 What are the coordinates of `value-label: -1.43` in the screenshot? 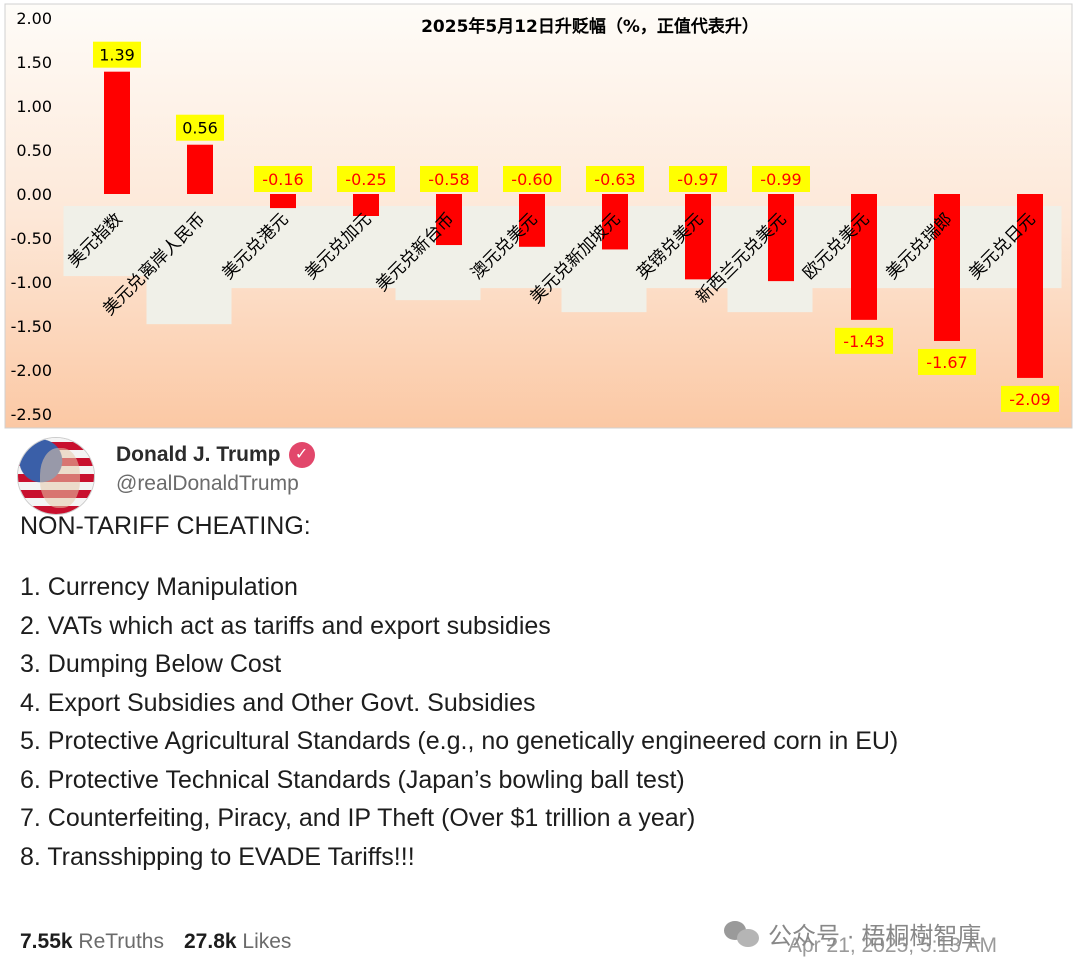 It's located at (863, 341).